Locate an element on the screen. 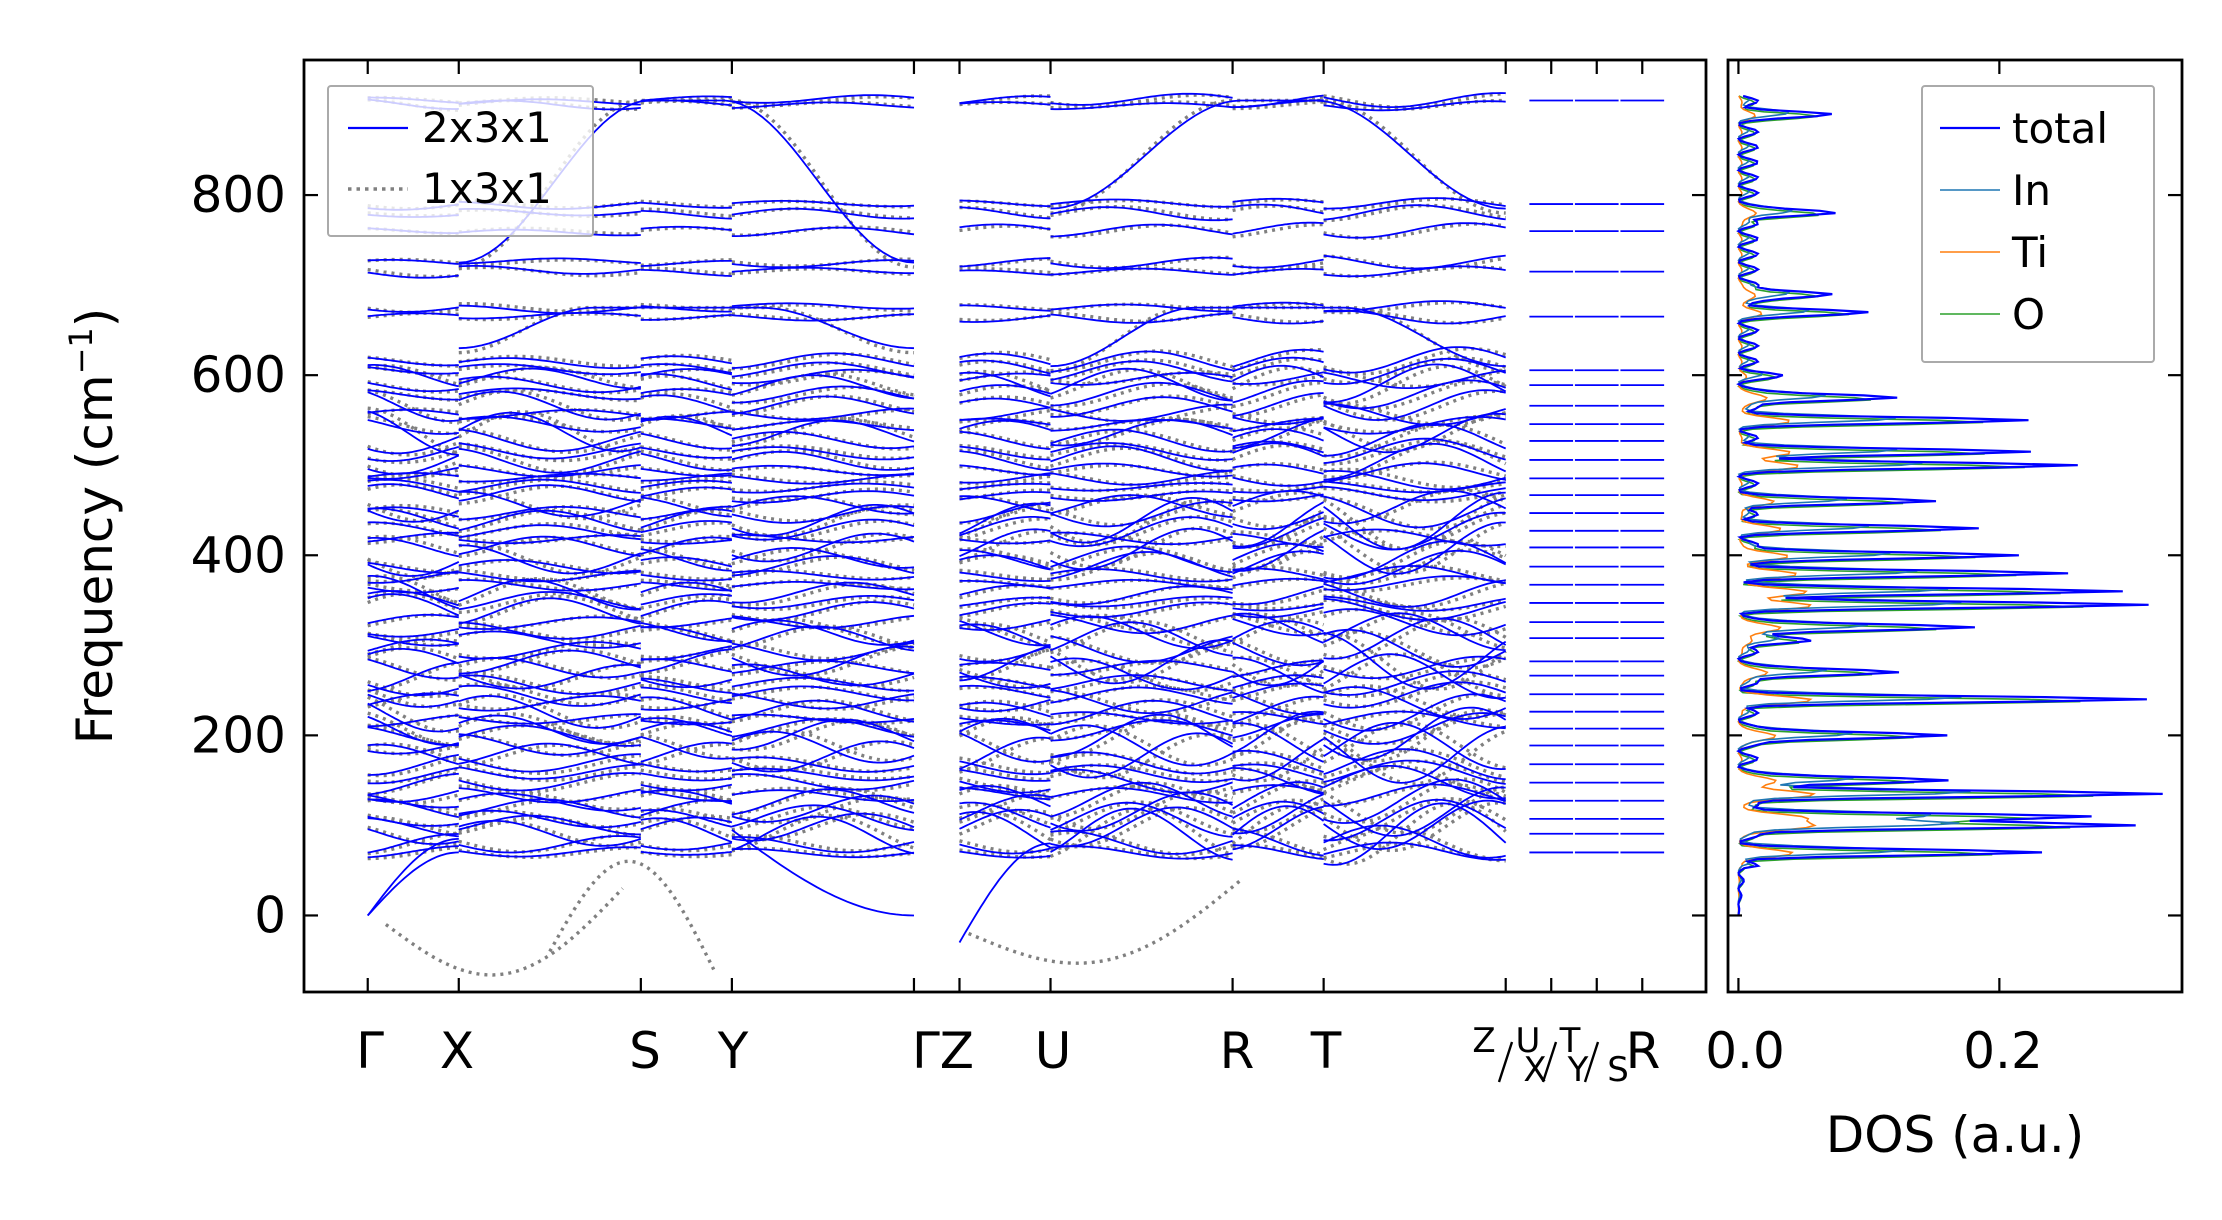 This screenshot has width=2222, height=1220. freq-tick-label-400: 400 is located at coordinates (238, 555).